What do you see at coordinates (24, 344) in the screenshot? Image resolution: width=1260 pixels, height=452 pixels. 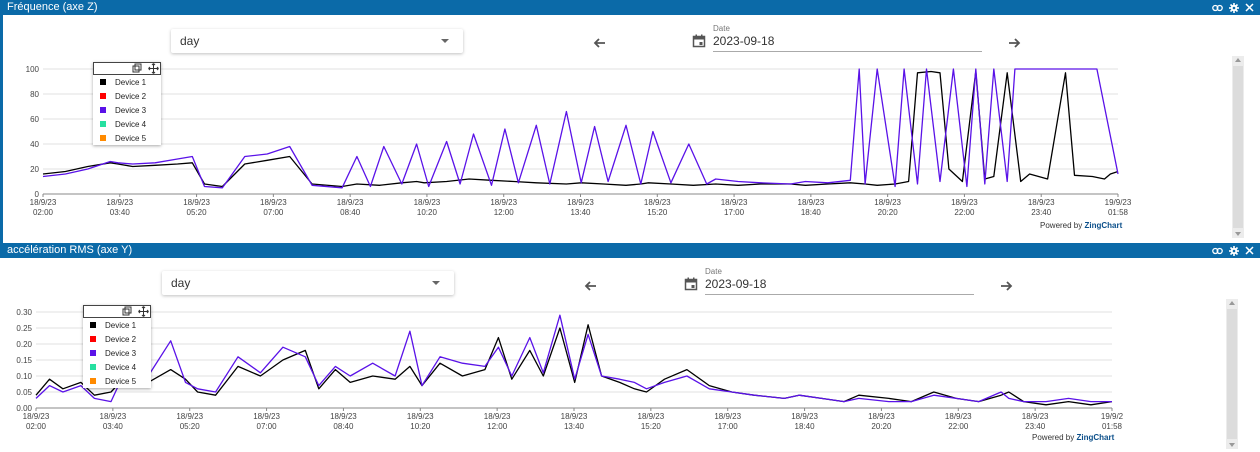 I see `y-tick-label: 0.20` at bounding box center [24, 344].